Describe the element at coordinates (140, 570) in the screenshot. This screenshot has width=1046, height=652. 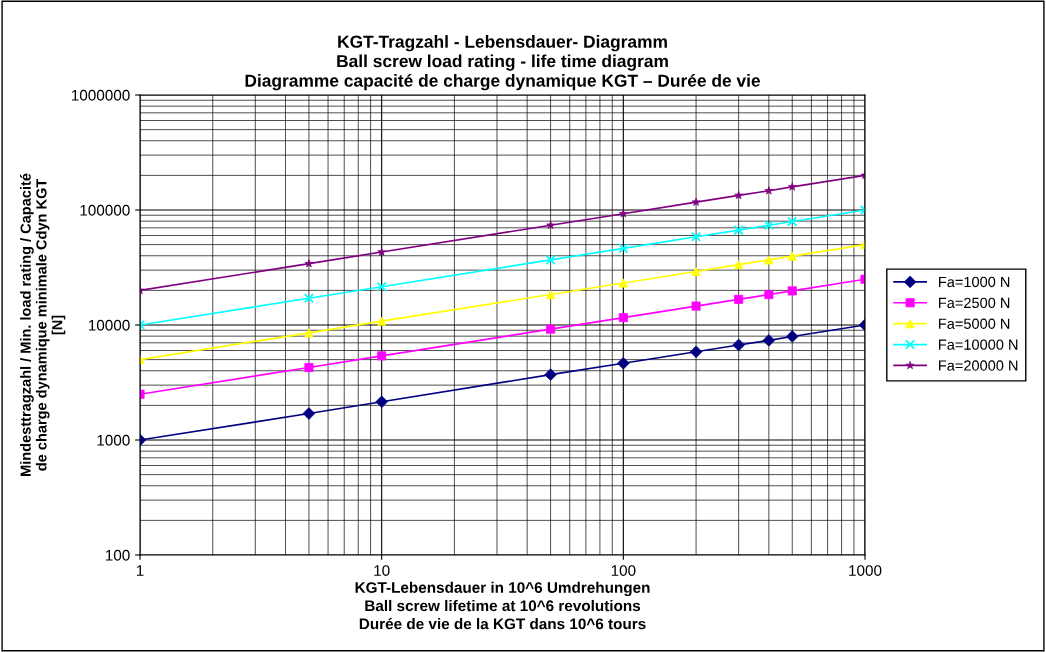
I see `x-tick-label: 1` at that location.